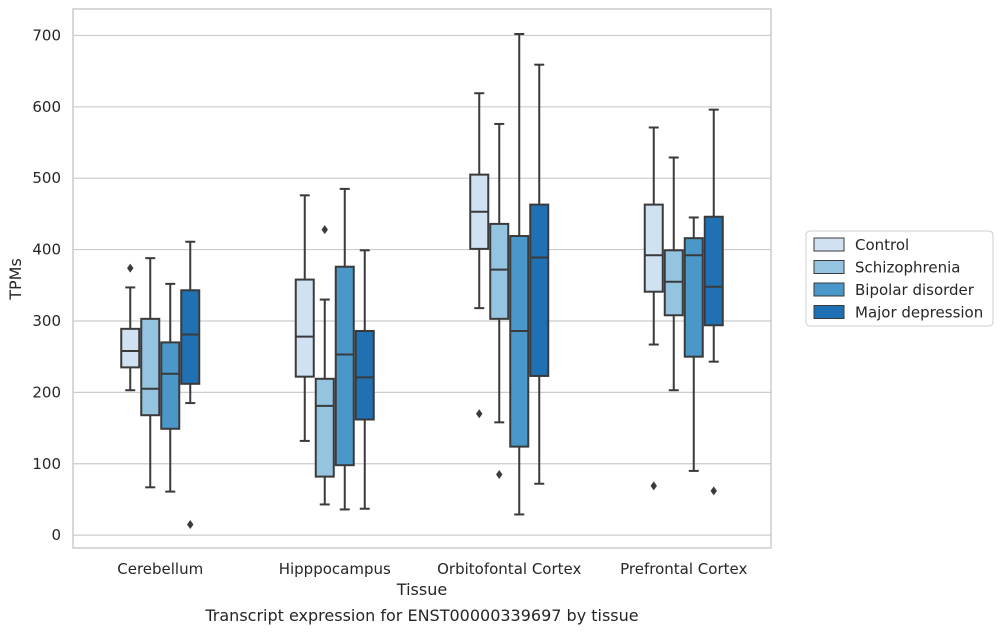  What do you see at coordinates (46, 464) in the screenshot?
I see `y-tick-label: 100` at bounding box center [46, 464].